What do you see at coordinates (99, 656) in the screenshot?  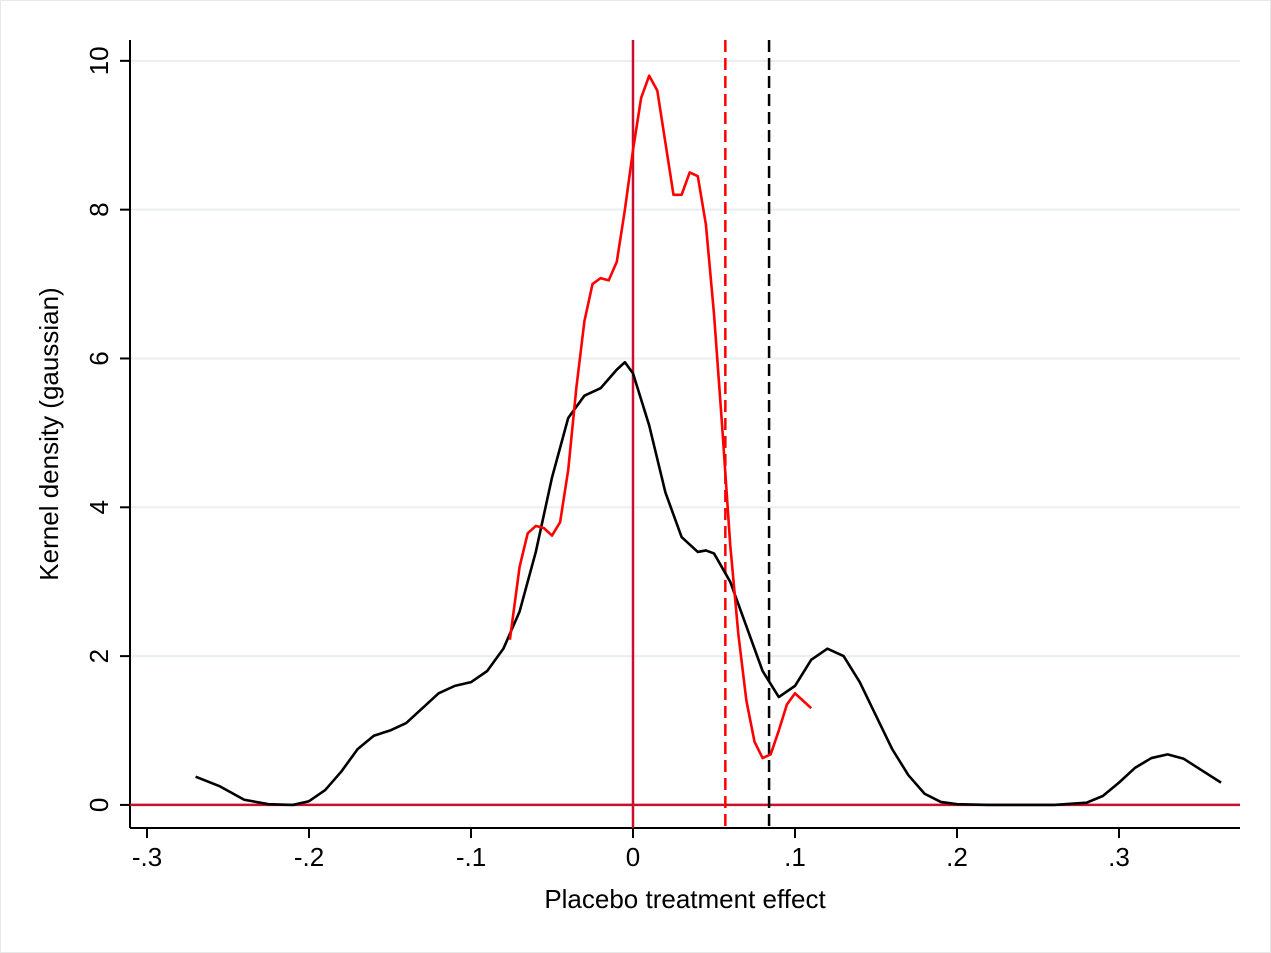 I see `y-tick-label: 2` at bounding box center [99, 656].